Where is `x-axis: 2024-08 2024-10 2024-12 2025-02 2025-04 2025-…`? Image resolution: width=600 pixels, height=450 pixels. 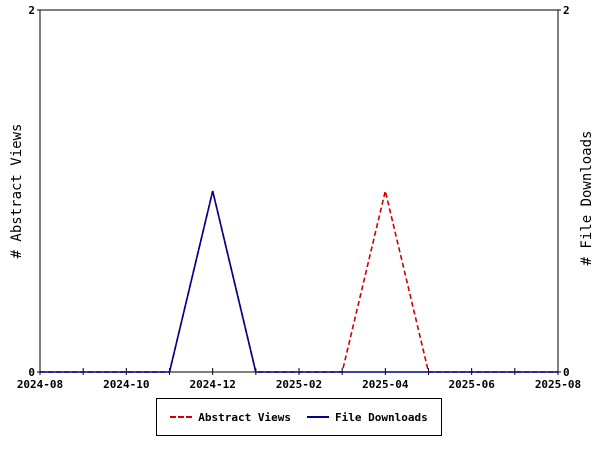
x-axis: 2024-08 2024-10 2024-12 2025-02 2025-04 2025-… is located at coordinates (299, 379).